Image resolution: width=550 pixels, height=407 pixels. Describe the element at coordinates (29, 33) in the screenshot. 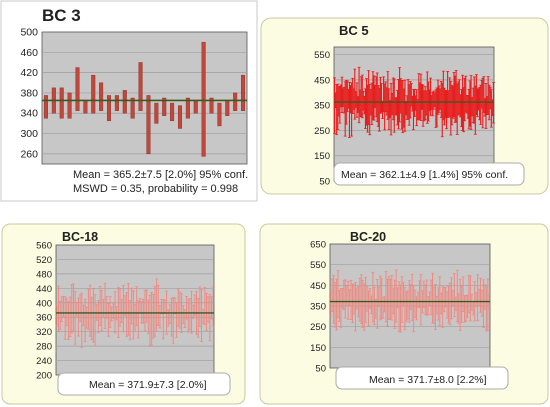

I see `y-tick-label-bc3: 500` at that location.